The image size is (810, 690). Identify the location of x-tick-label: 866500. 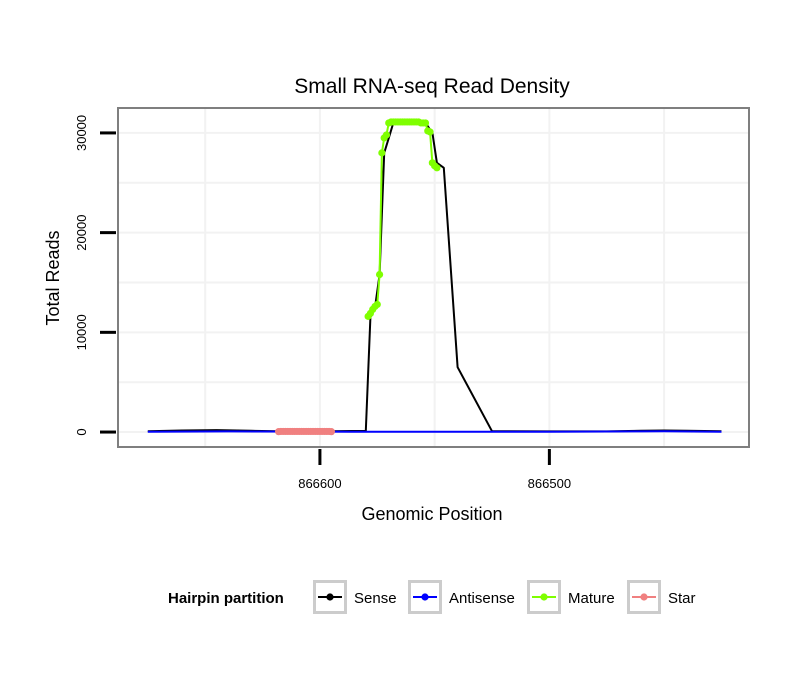
(549, 483).